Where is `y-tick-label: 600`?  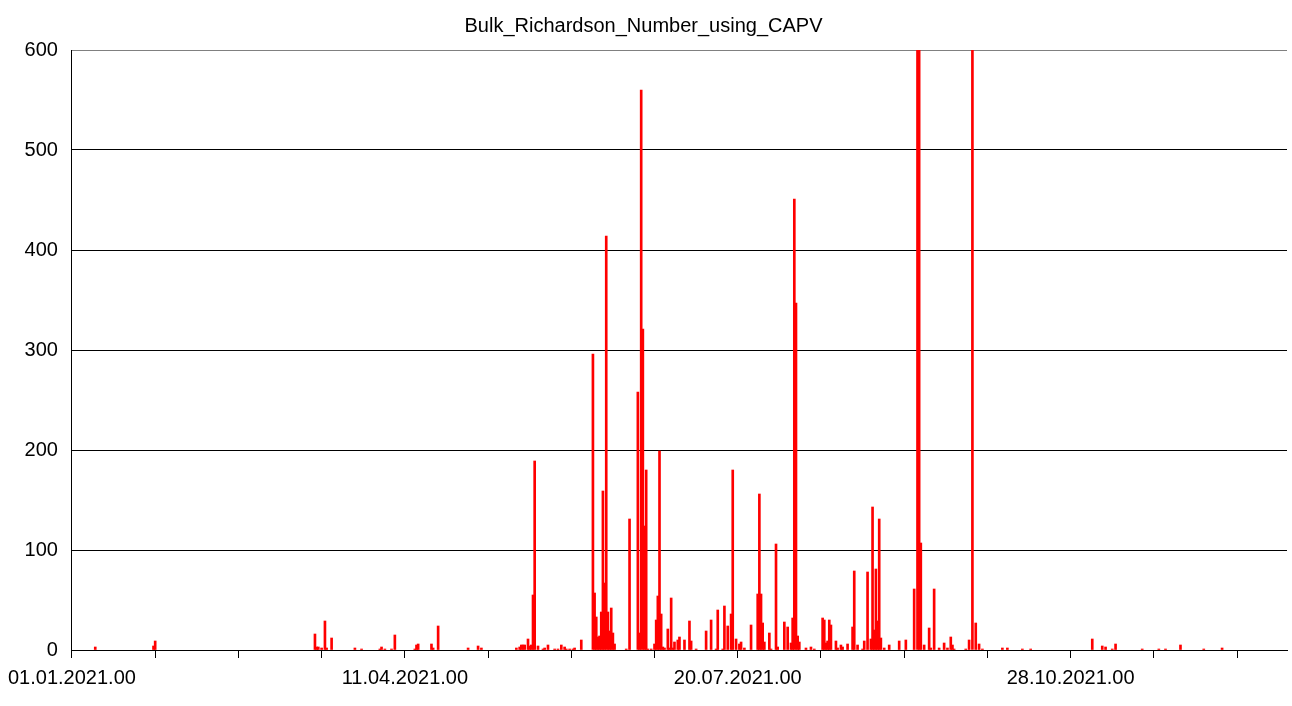 y-tick-label: 600 is located at coordinates (41, 48).